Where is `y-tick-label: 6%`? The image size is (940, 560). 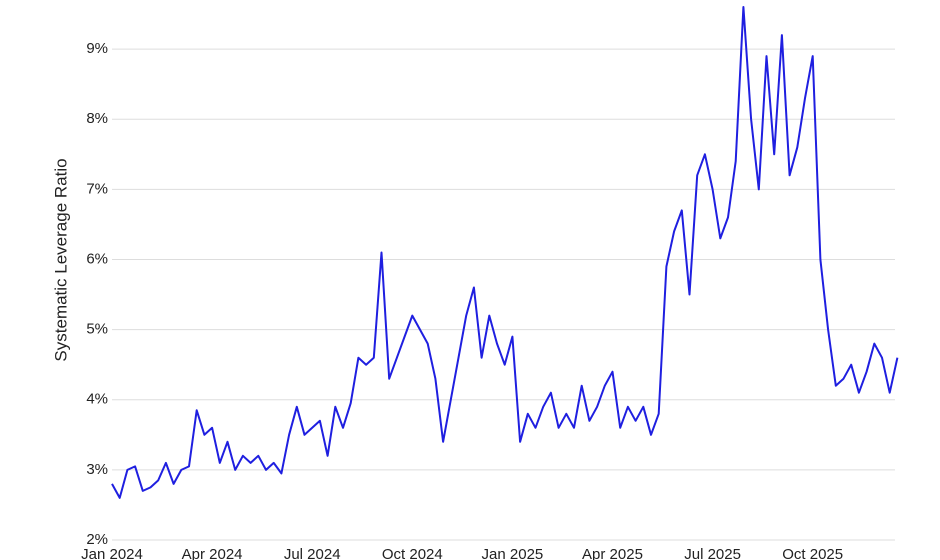
y-tick-label: 6% is located at coordinates (97, 258).